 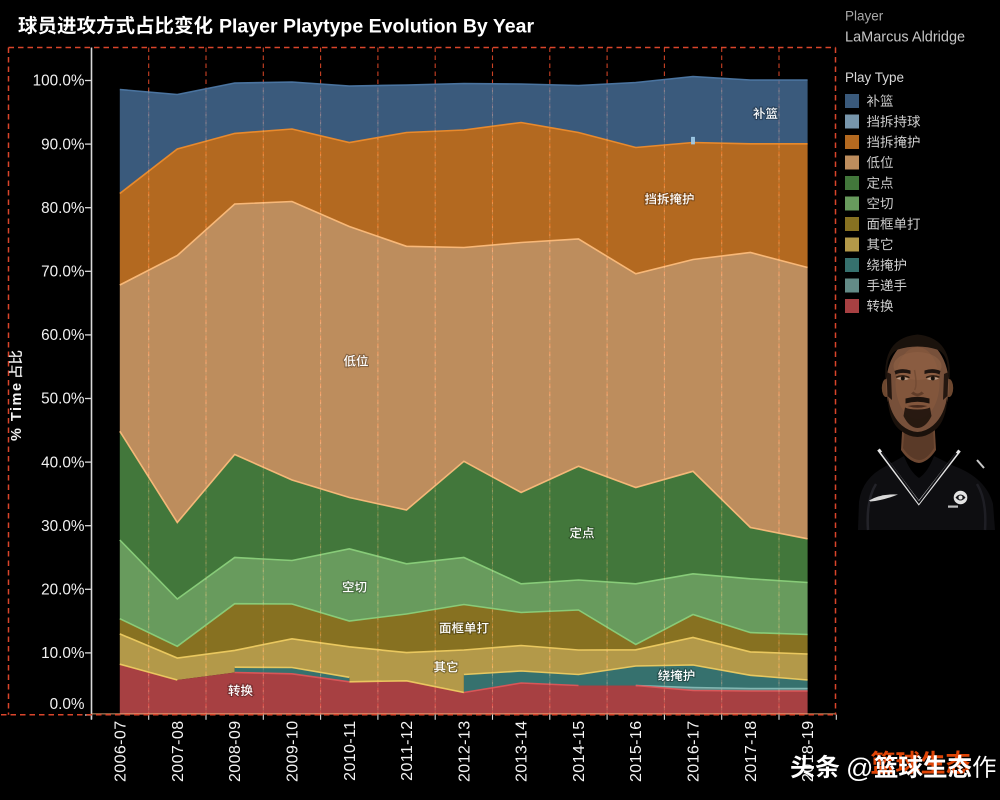 What do you see at coordinates (63, 272) in the screenshot?
I see `svg-text: 70.0%` at bounding box center [63, 272].